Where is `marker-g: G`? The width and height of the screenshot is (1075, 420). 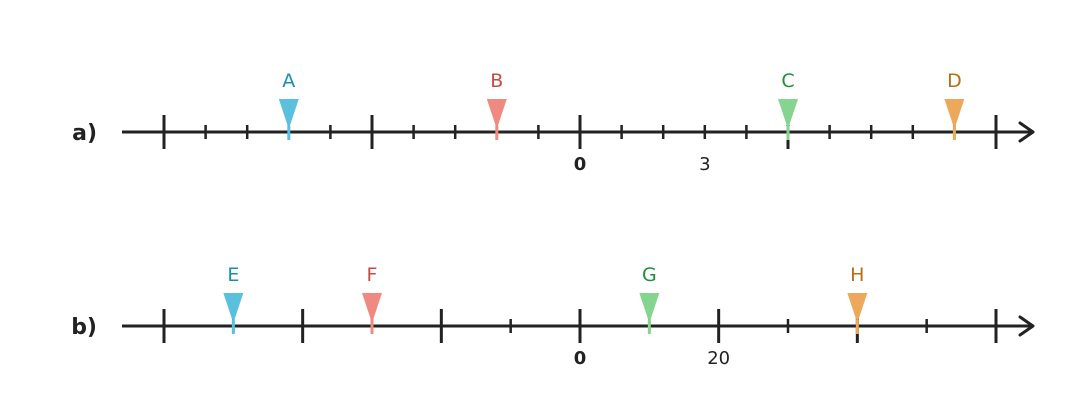 marker-g: G is located at coordinates (649, 299).